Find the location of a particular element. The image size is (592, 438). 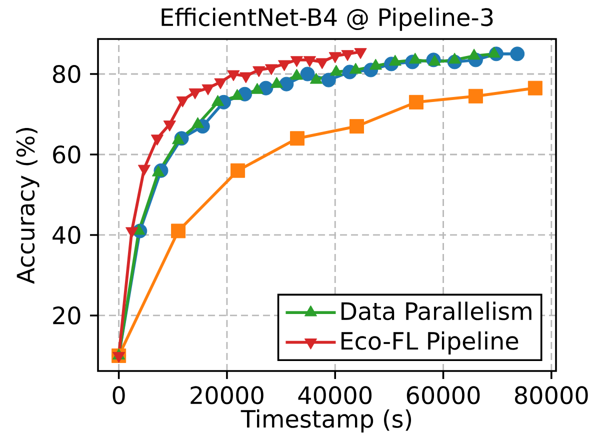

legend-label: Eco-FL Pipeline is located at coordinates (430, 343).